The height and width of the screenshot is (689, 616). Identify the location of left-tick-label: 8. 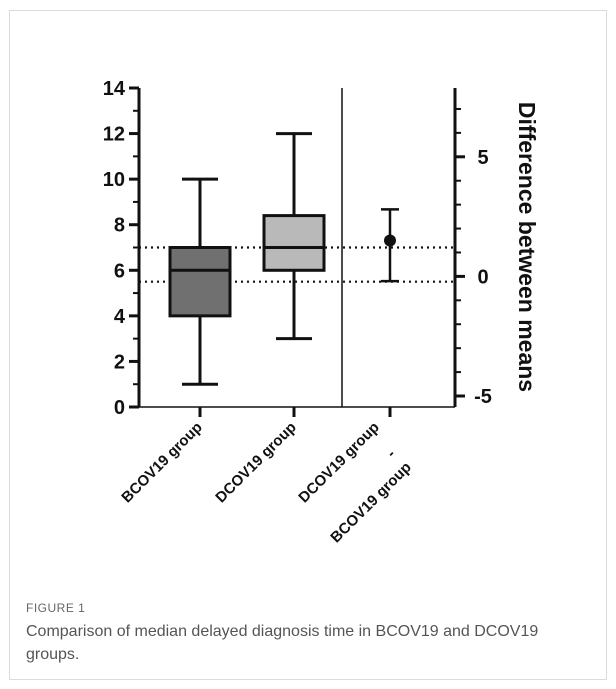
(119, 226).